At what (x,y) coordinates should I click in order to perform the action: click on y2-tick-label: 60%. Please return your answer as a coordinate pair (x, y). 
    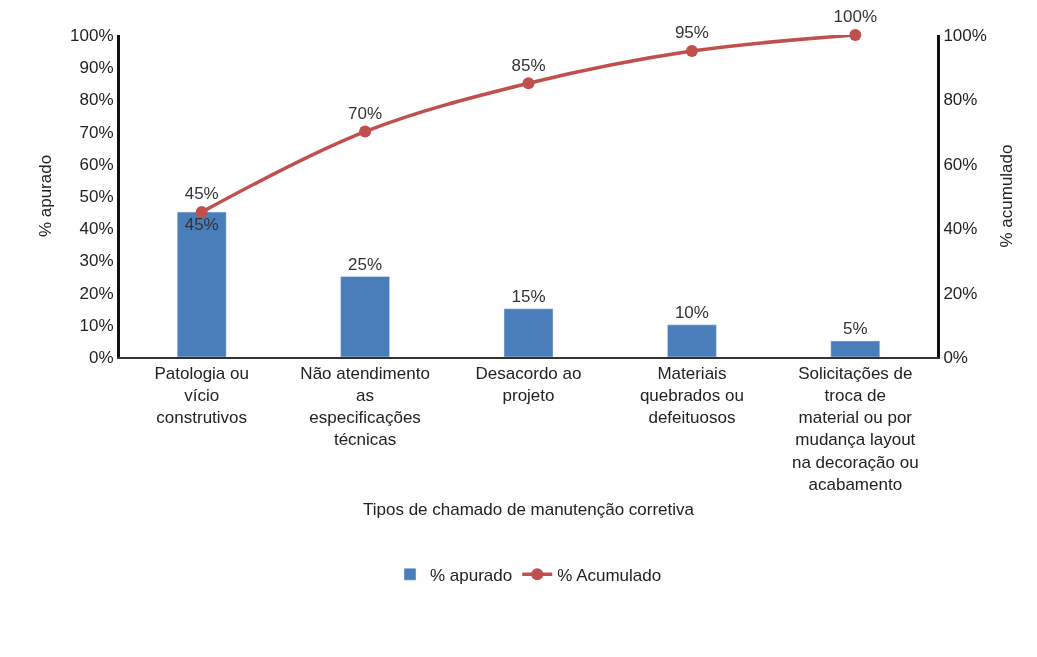
    Looking at the image, I should click on (960, 164).